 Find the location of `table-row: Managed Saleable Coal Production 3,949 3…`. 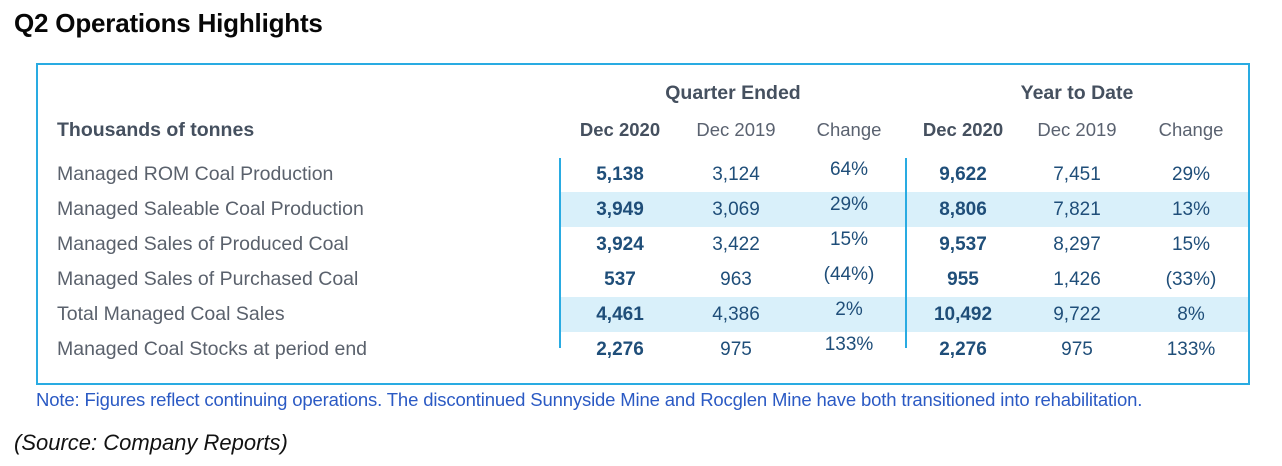

table-row: Managed Saleable Coal Production 3,949 3… is located at coordinates (643, 209).